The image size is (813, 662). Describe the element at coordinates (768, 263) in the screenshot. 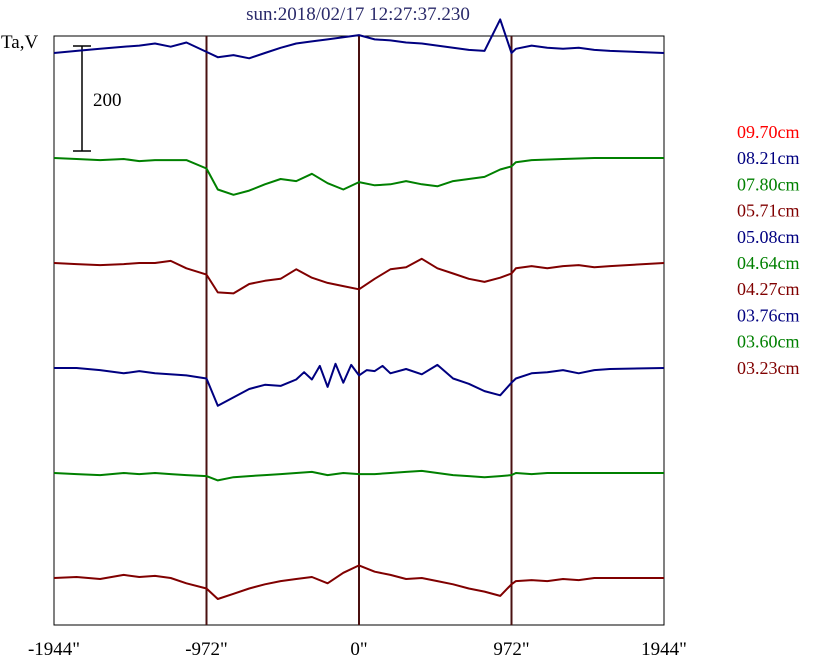

I see `legend-entry: 04.64cm` at that location.